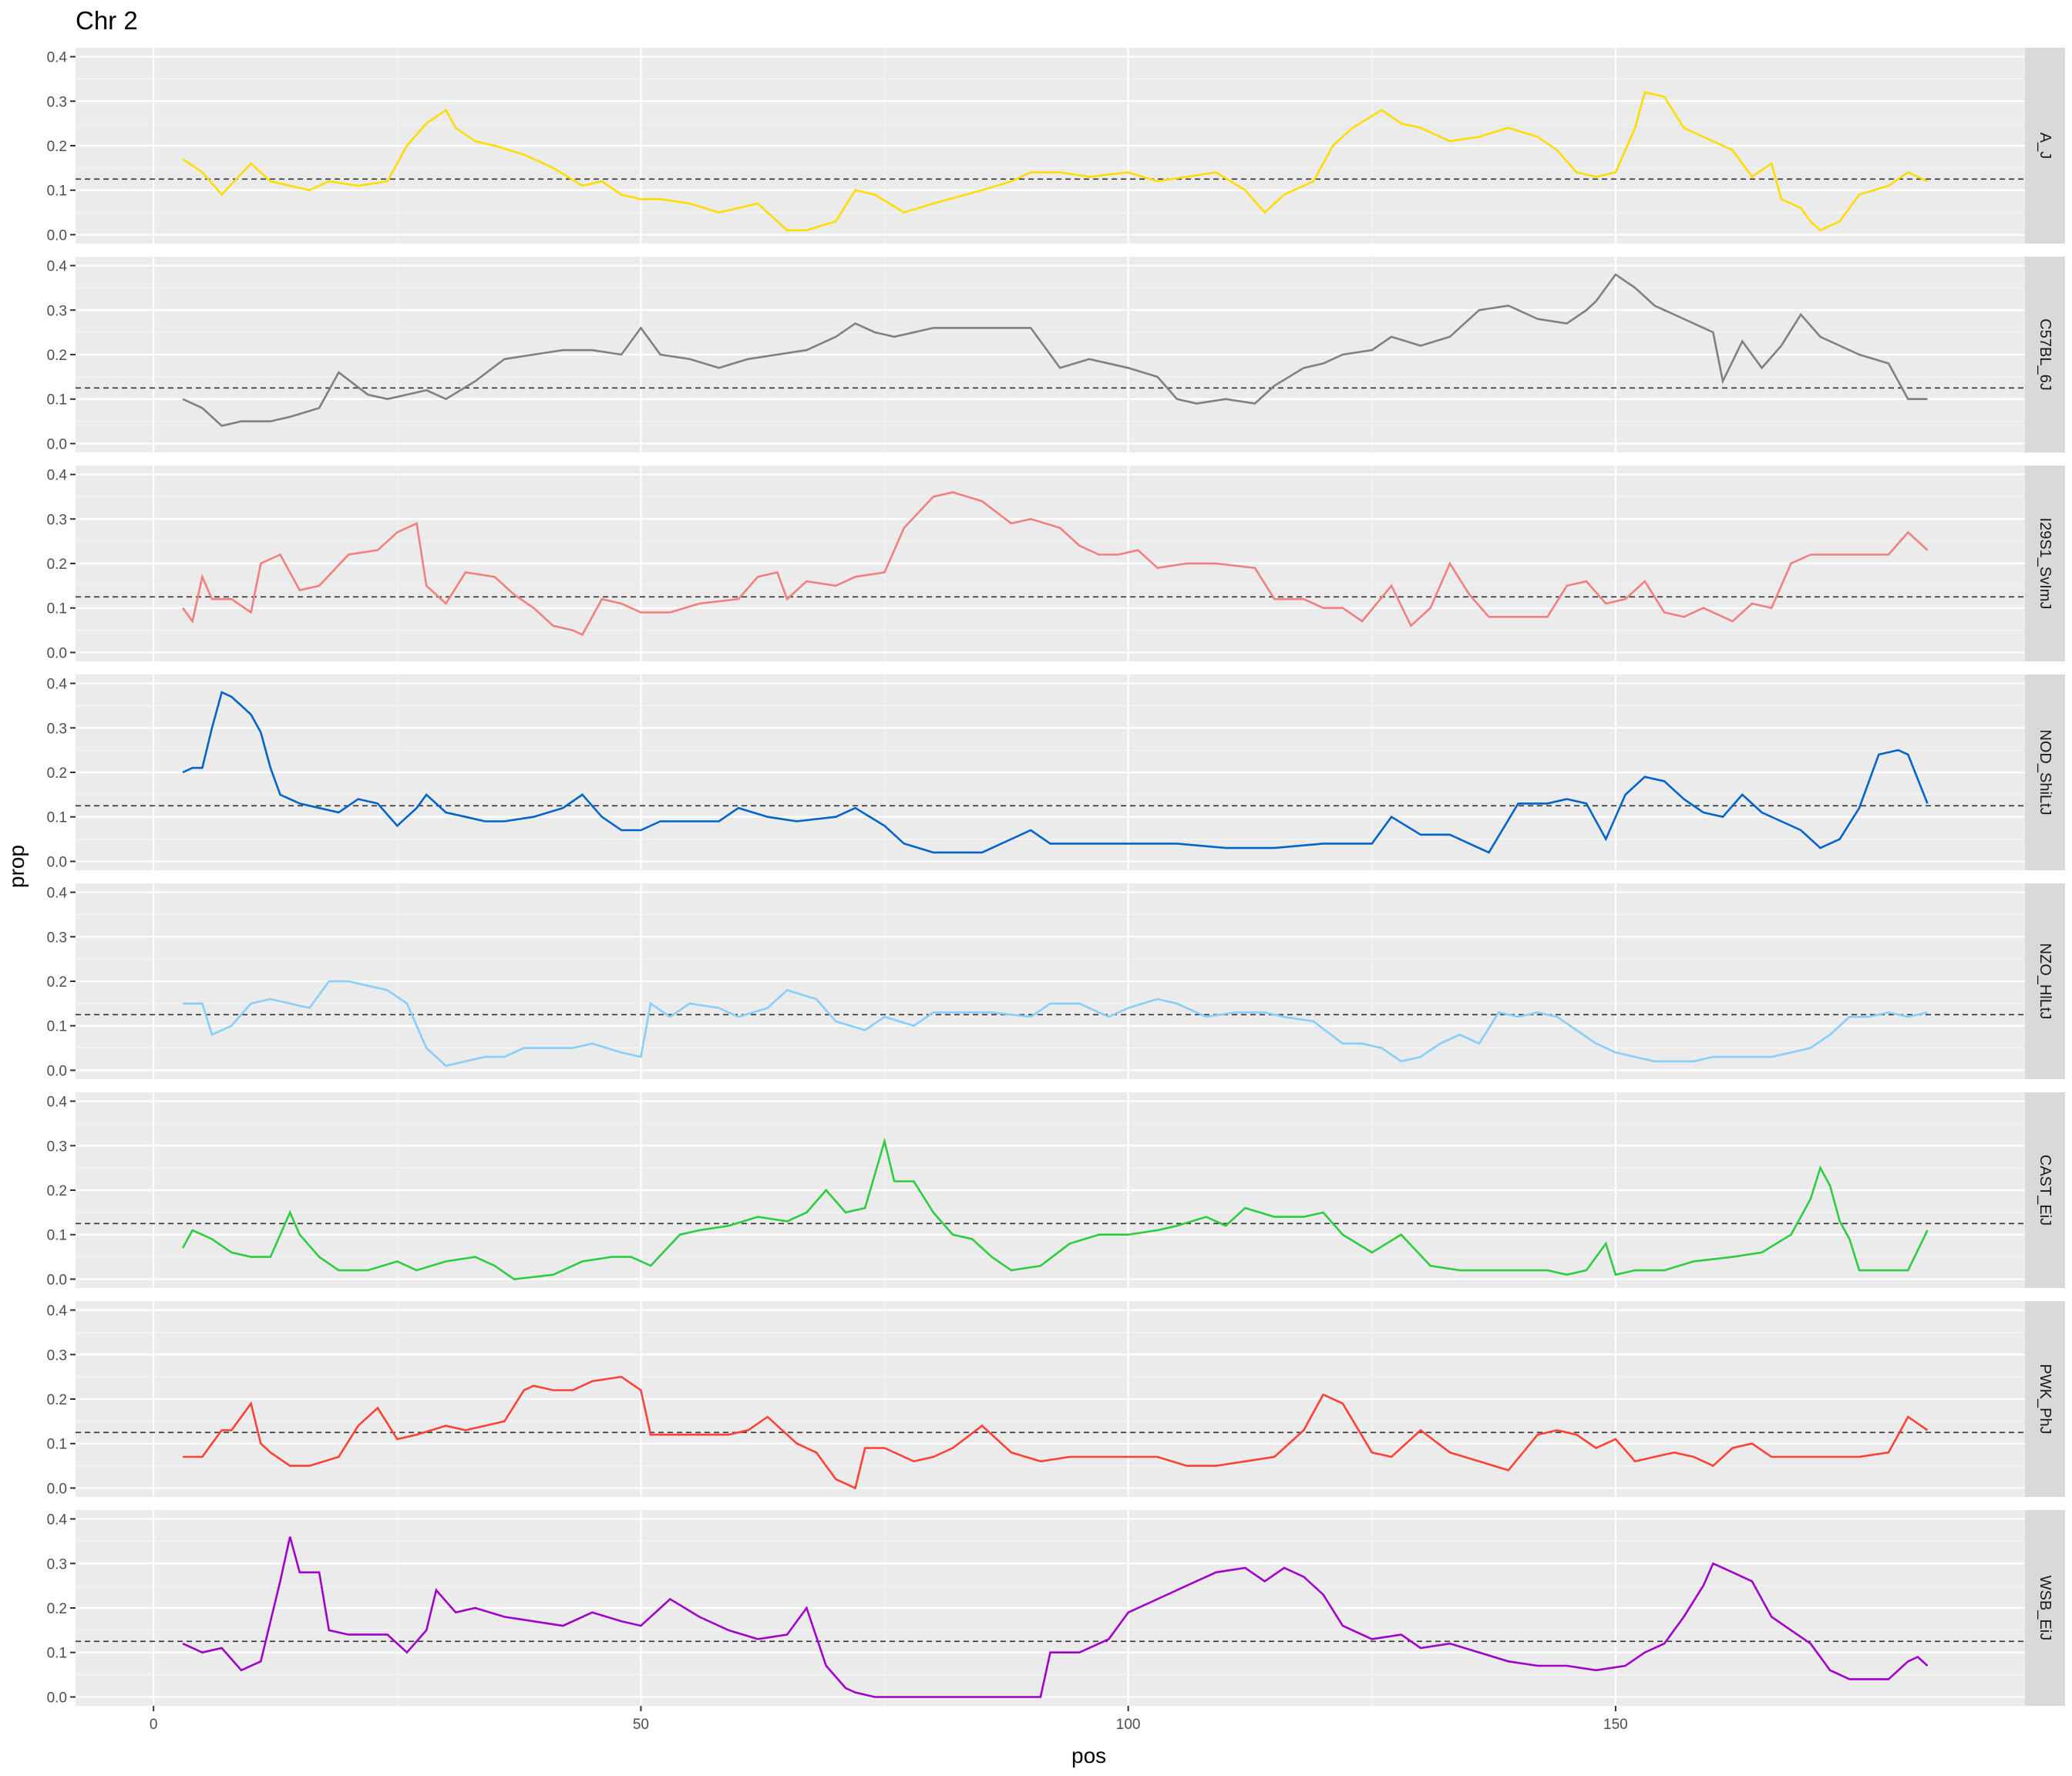 This screenshot has height=1776, width=2072. I want to click on facet-strip-nzo-hlltj, so click(2045, 981).